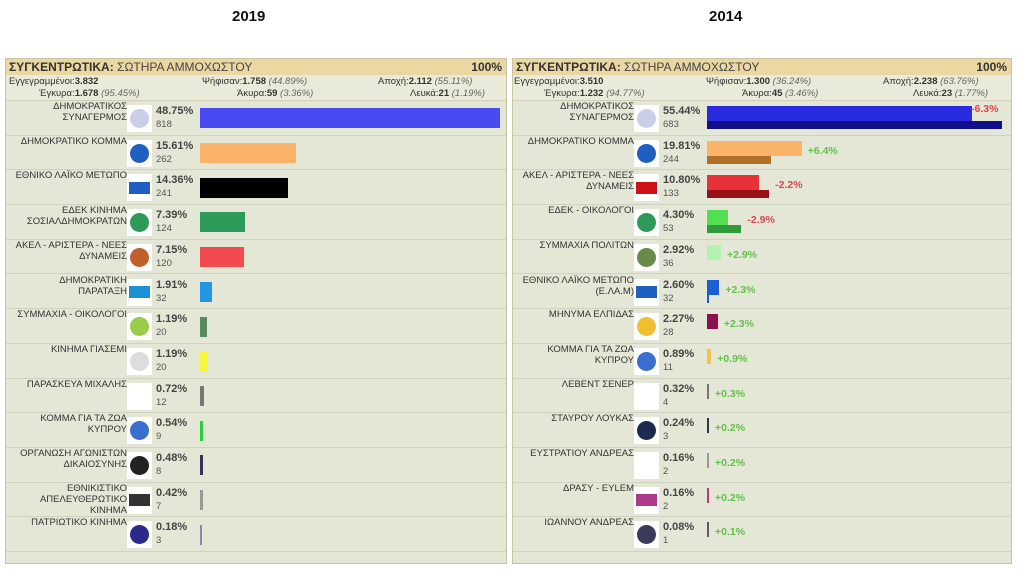 Image resolution: width=1024 pixels, height=569 pixels. Describe the element at coordinates (759, 81) in the screenshot. I see `voted-stat: Ψήφισαν:1.300 (36.24%)` at that location.